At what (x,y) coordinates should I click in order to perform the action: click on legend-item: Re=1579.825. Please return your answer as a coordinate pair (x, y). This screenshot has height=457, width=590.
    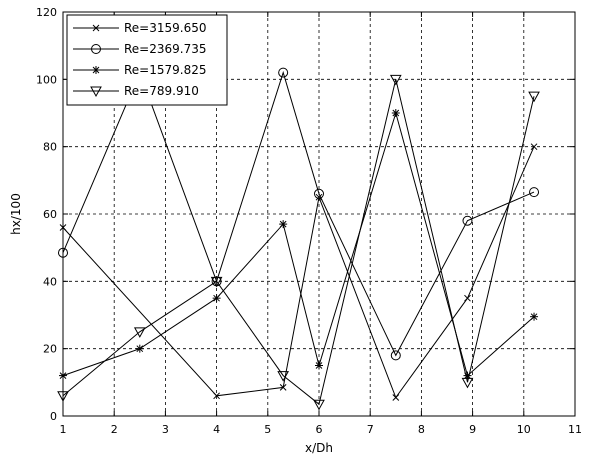
    Looking at the image, I should click on (140, 70).